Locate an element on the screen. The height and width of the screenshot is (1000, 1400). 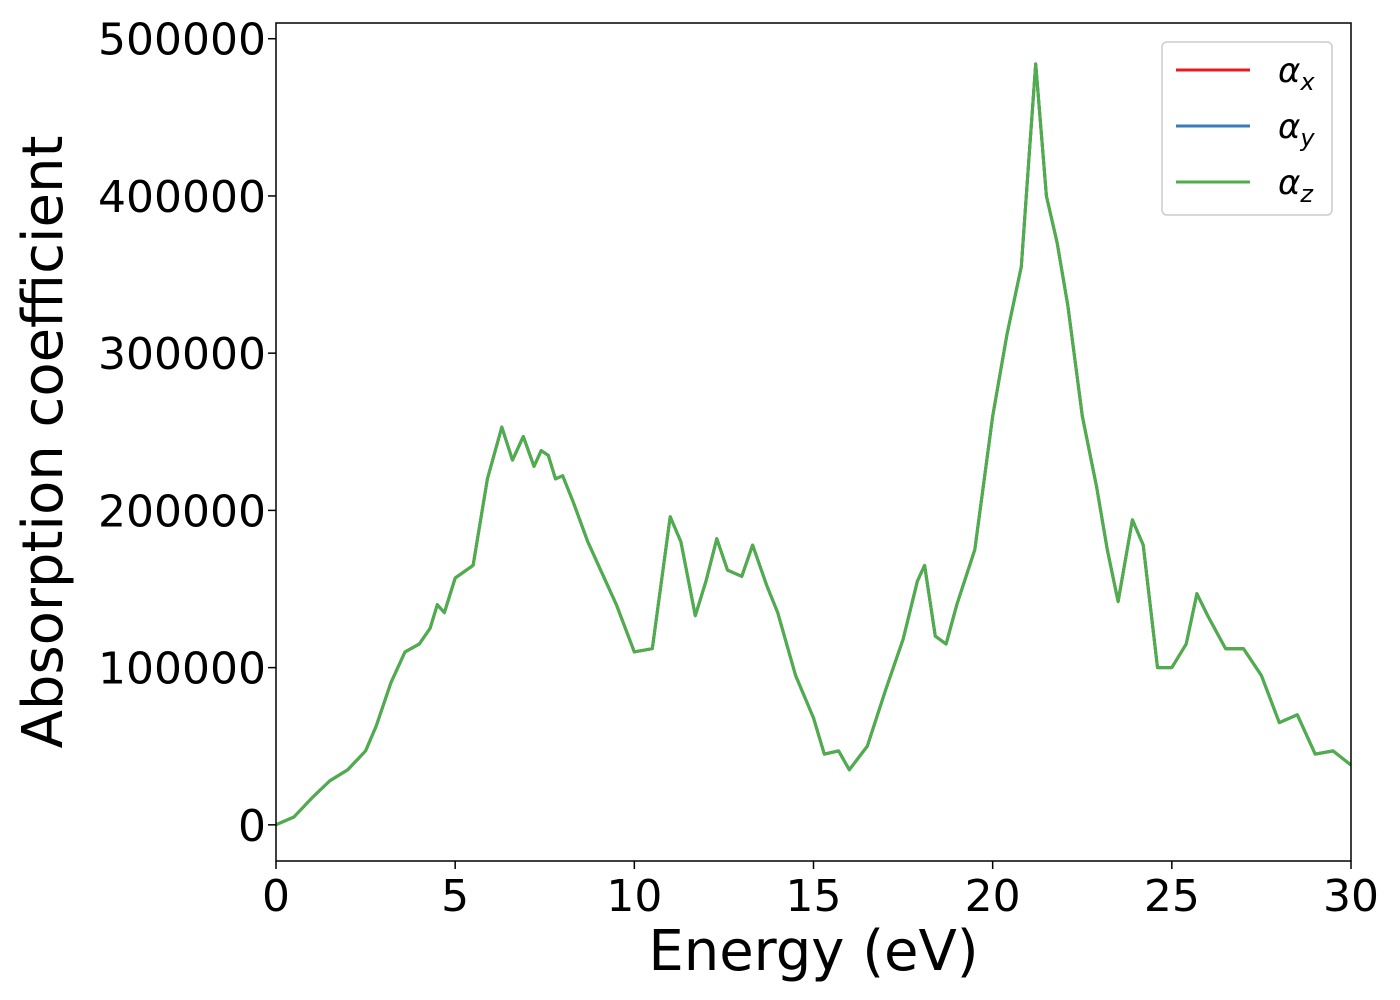
legend-label-x: αx is located at coordinates (1296, 73).